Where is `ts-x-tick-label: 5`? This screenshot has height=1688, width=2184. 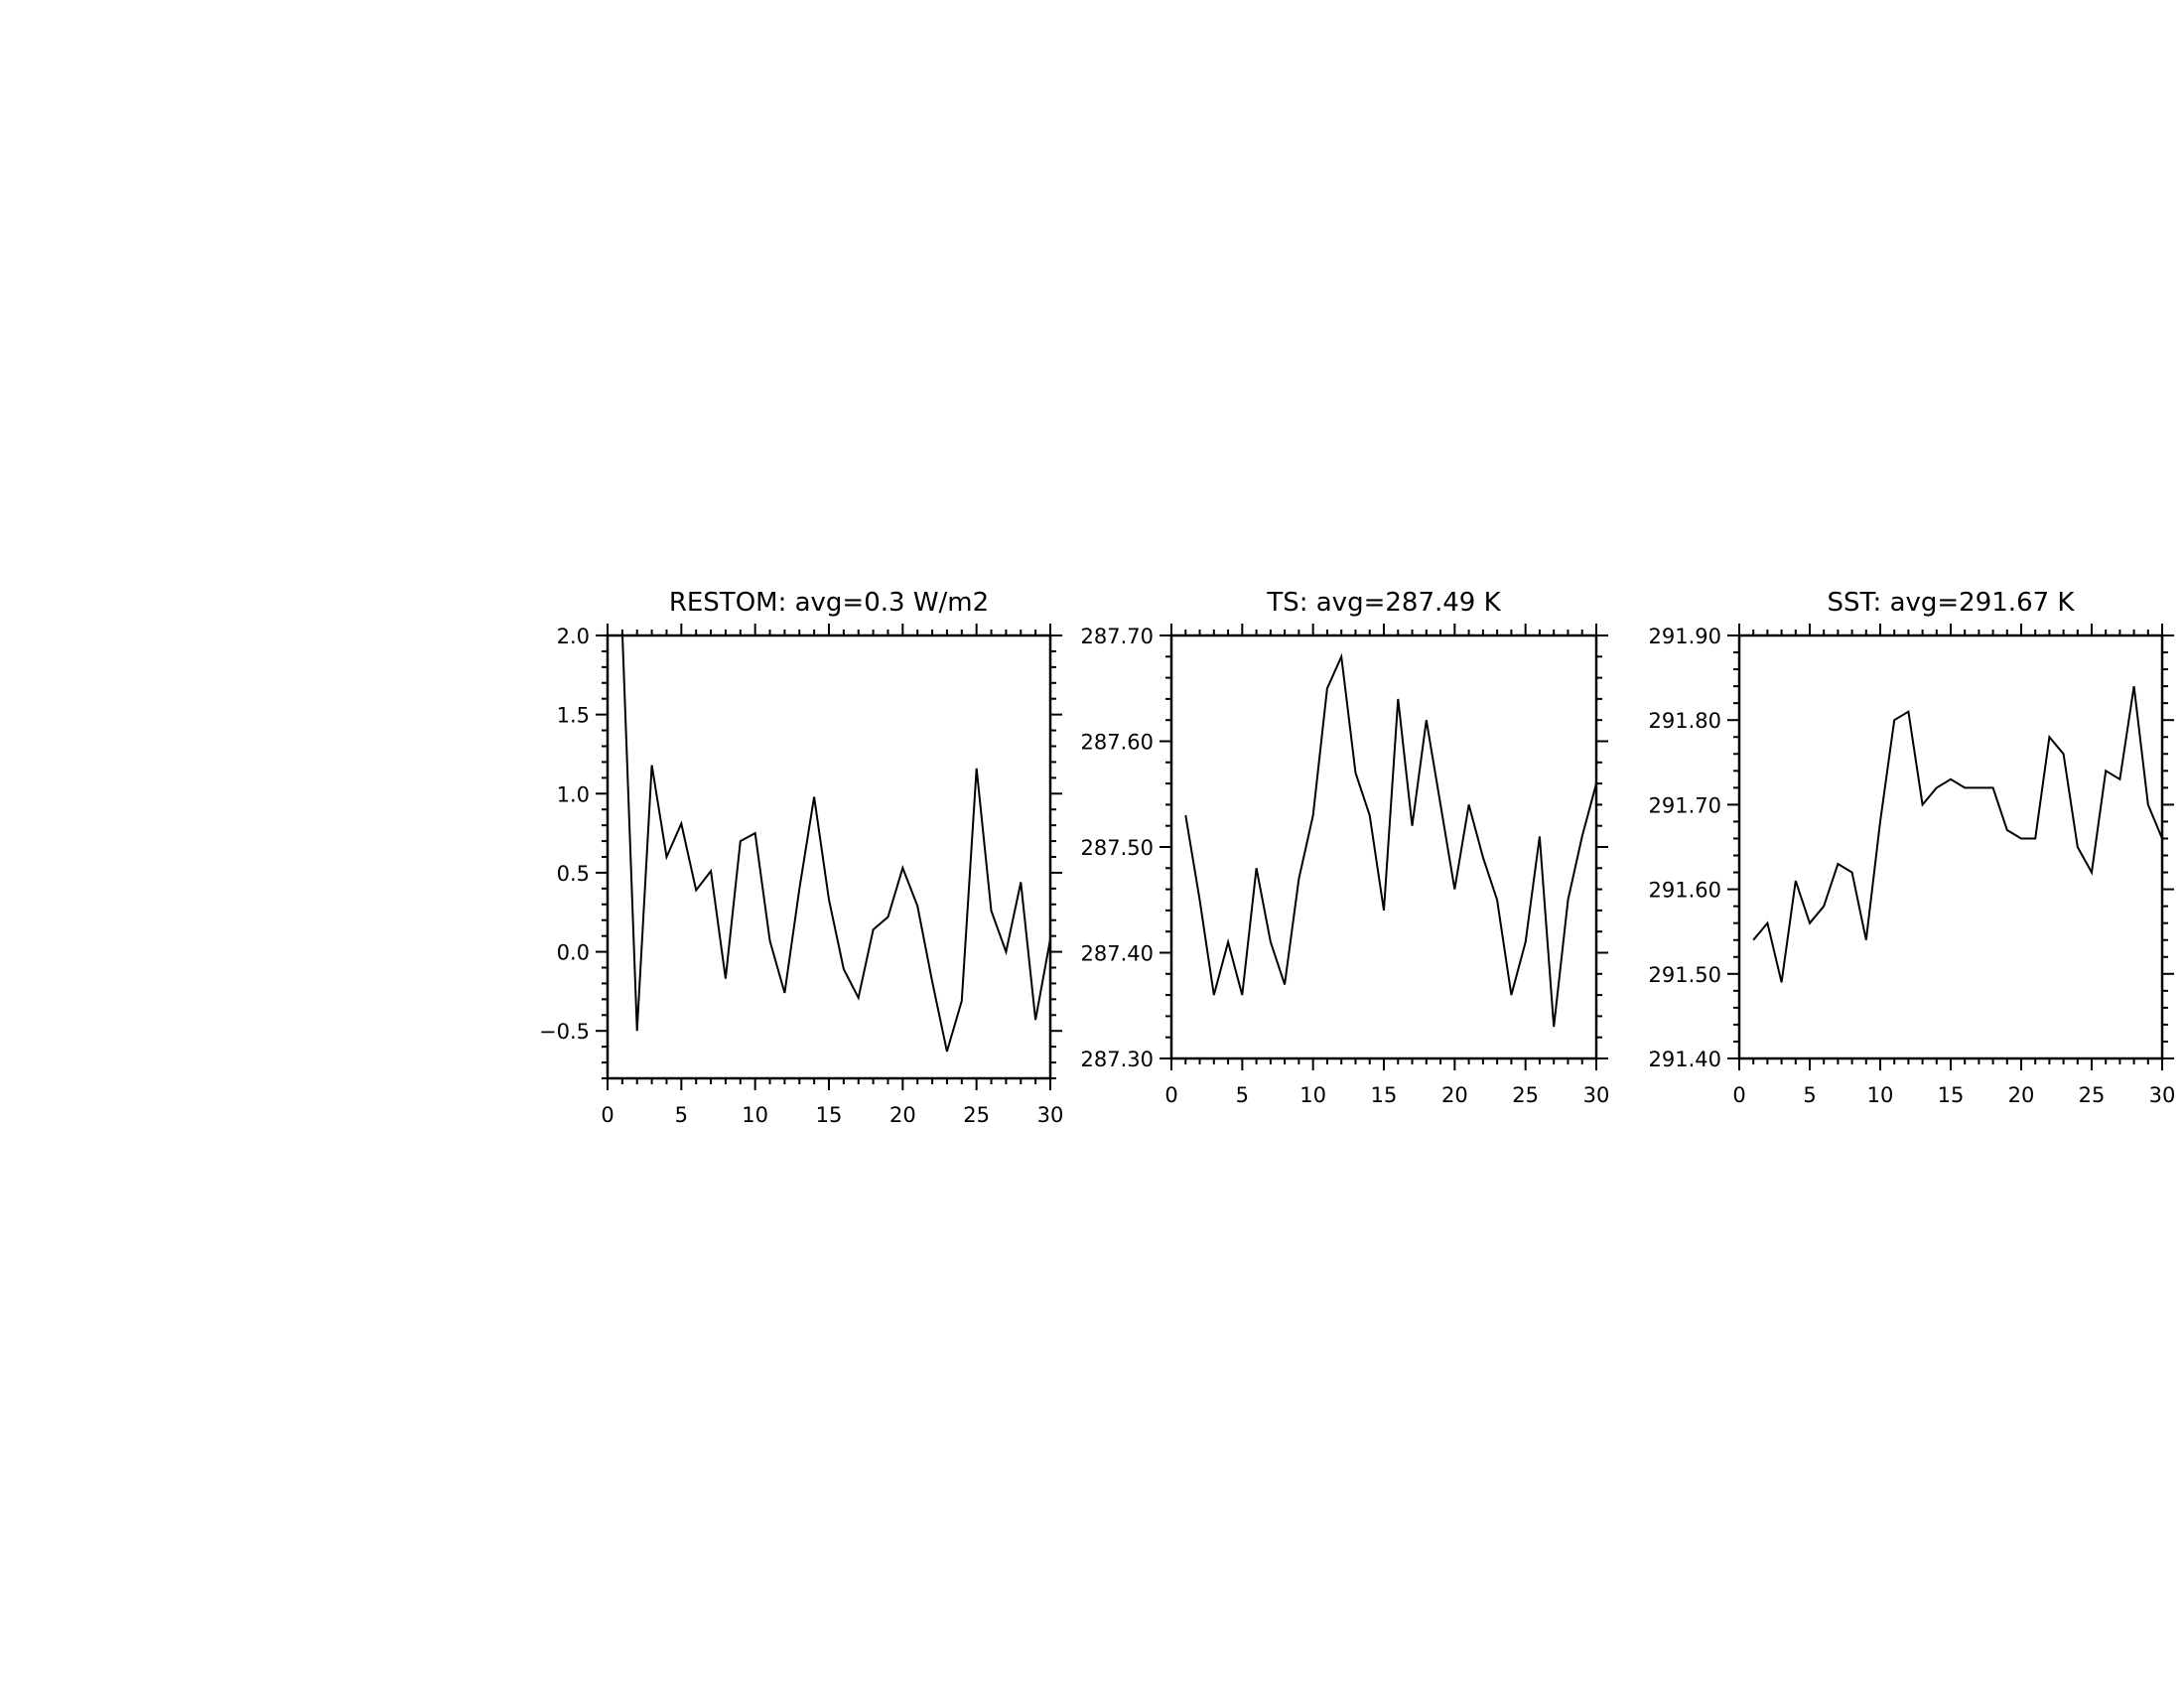 ts-x-tick-label: 5 is located at coordinates (1242, 1095).